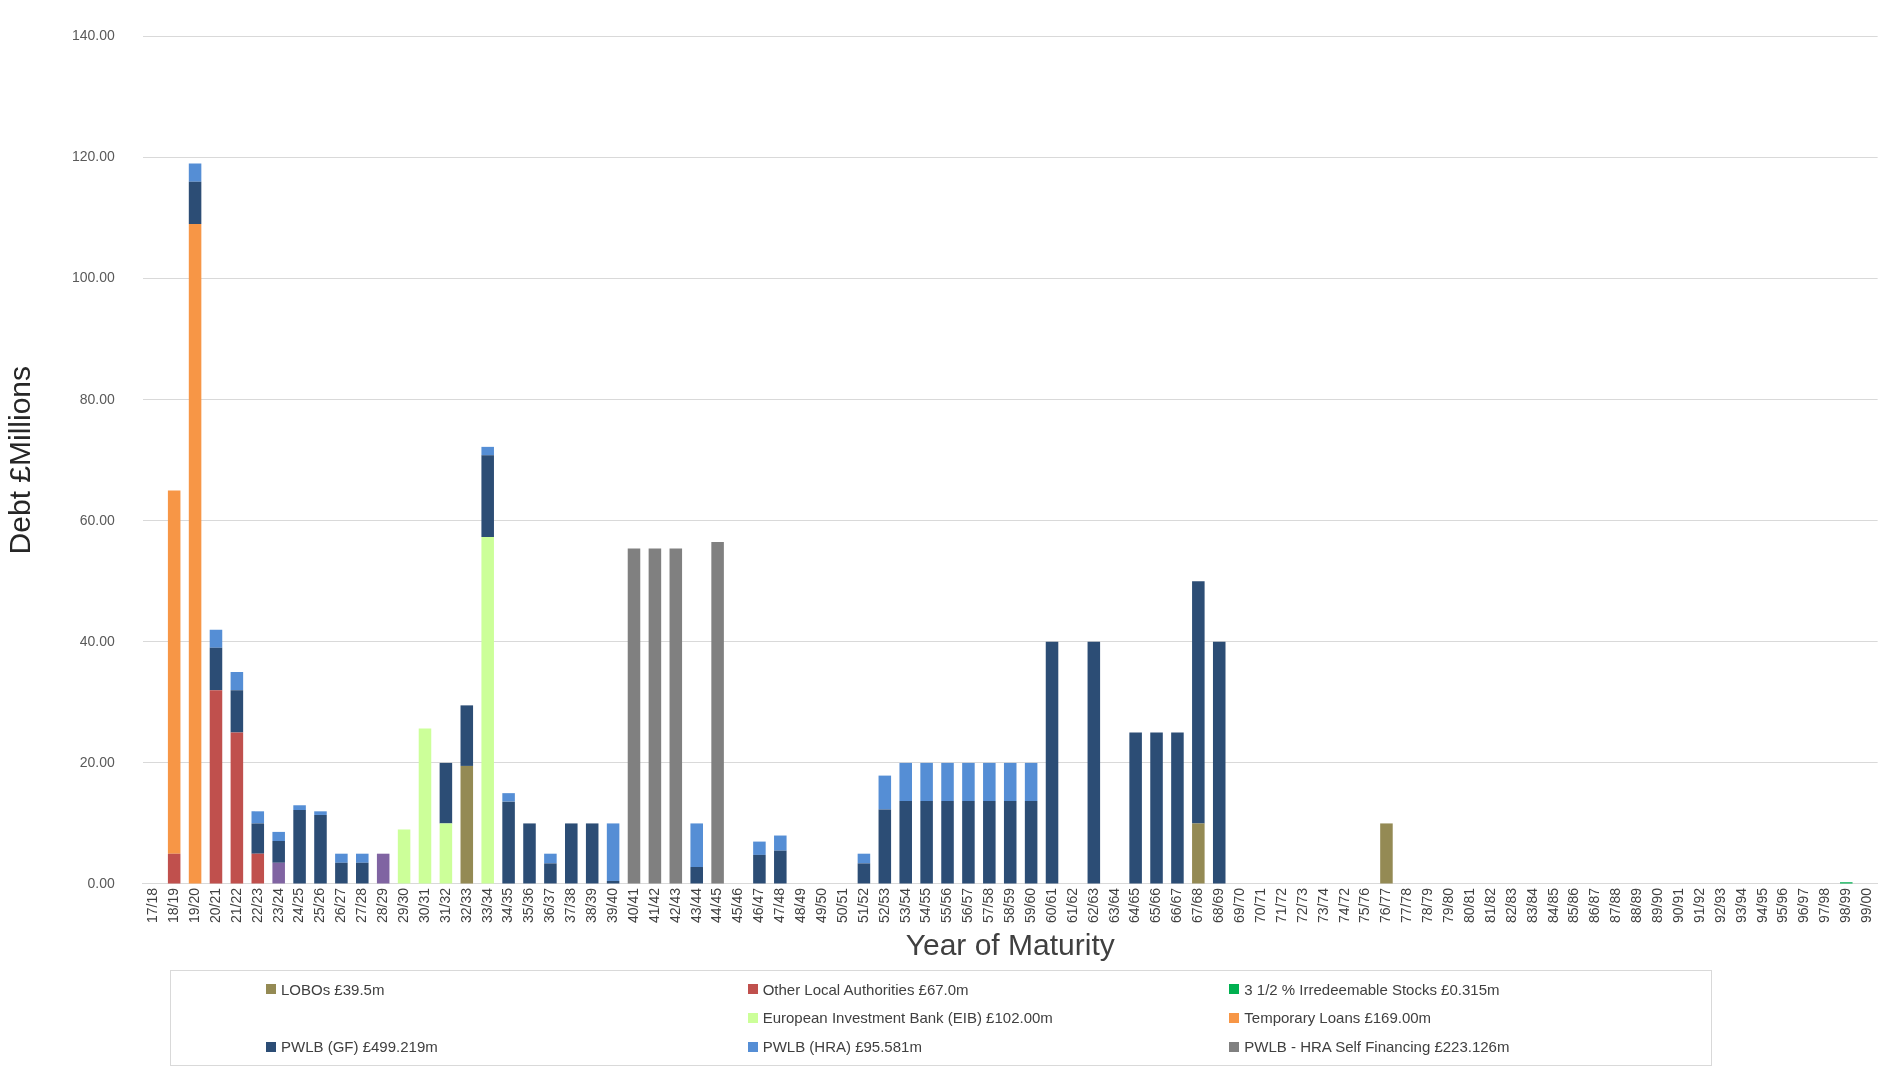 The image size is (1888, 1071). What do you see at coordinates (967, 905) in the screenshot?
I see `x-tick-label: 56/57` at bounding box center [967, 905].